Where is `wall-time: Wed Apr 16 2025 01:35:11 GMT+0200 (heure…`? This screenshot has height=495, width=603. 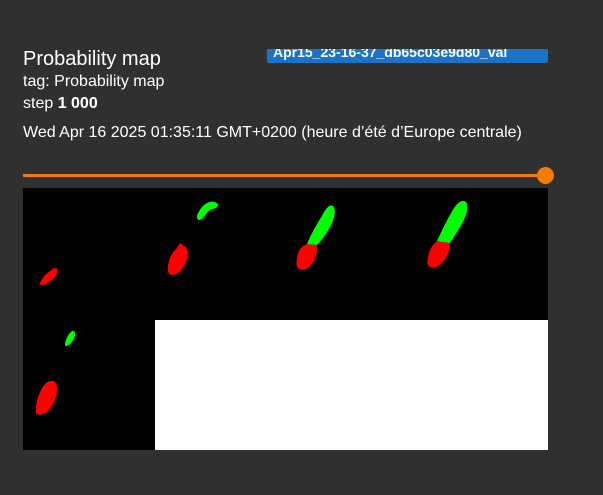 wall-time: Wed Apr 16 2025 01:35:11 GMT+0200 (heure… is located at coordinates (272, 132).